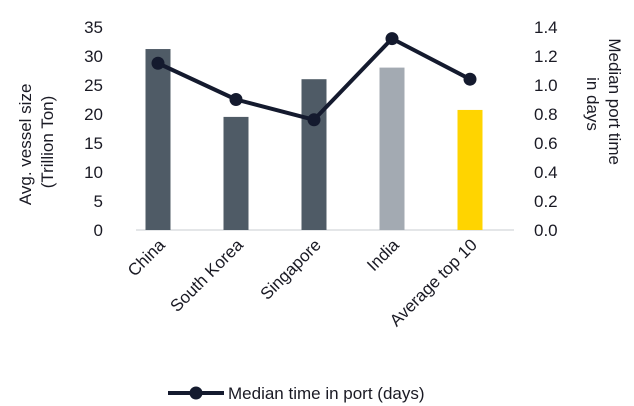 This screenshot has width=634, height=406. I want to click on left-tick-label: 10, so click(93, 172).